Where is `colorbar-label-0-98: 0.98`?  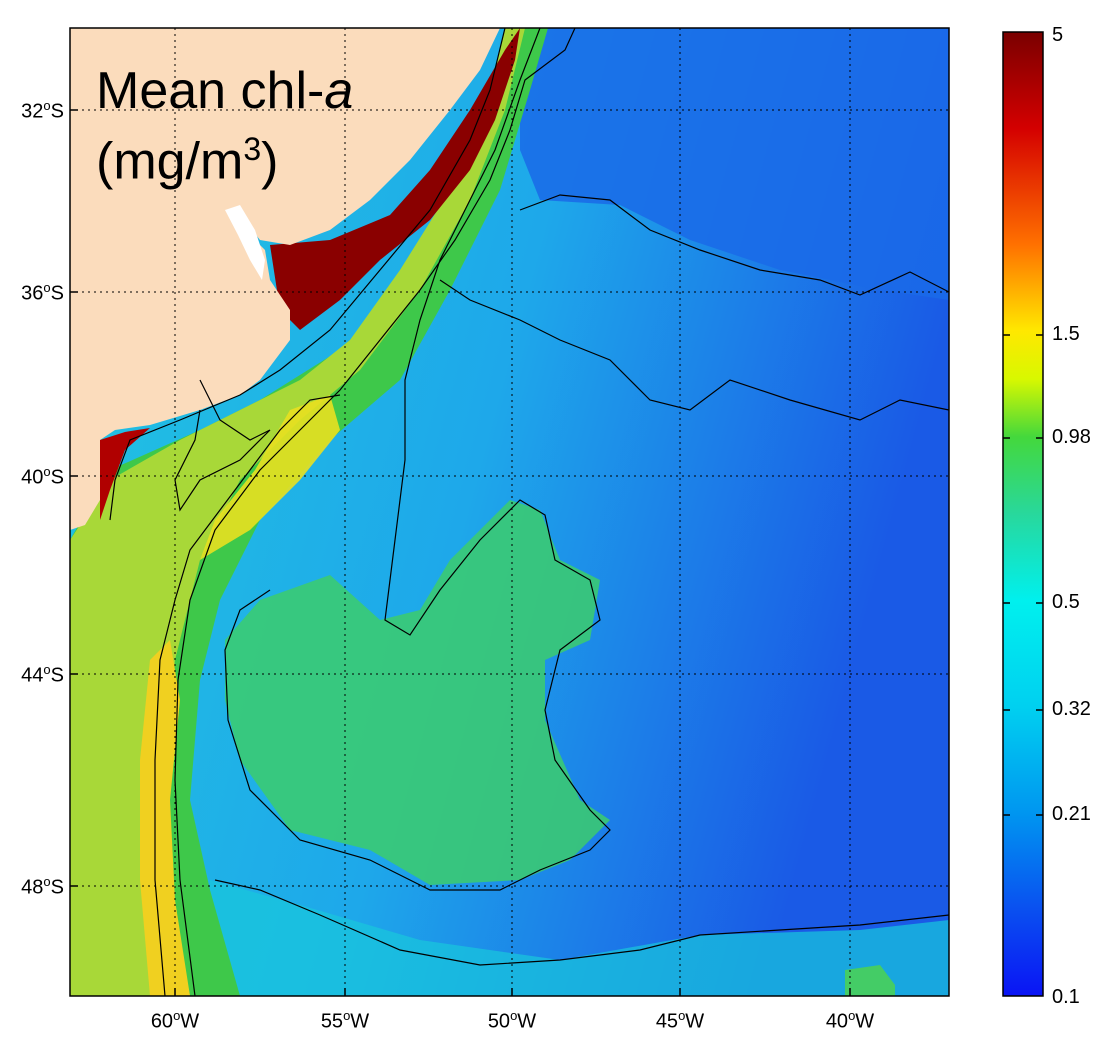
colorbar-label-0-98: 0.98 is located at coordinates (1071, 437).